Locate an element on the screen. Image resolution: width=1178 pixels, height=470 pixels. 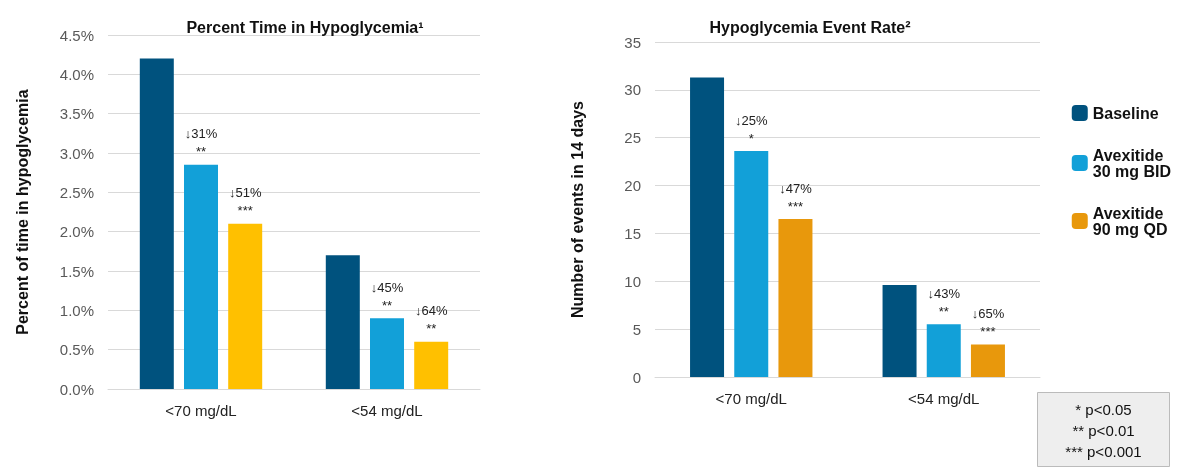
y-tick-label: 2.5% is located at coordinates (76, 192).